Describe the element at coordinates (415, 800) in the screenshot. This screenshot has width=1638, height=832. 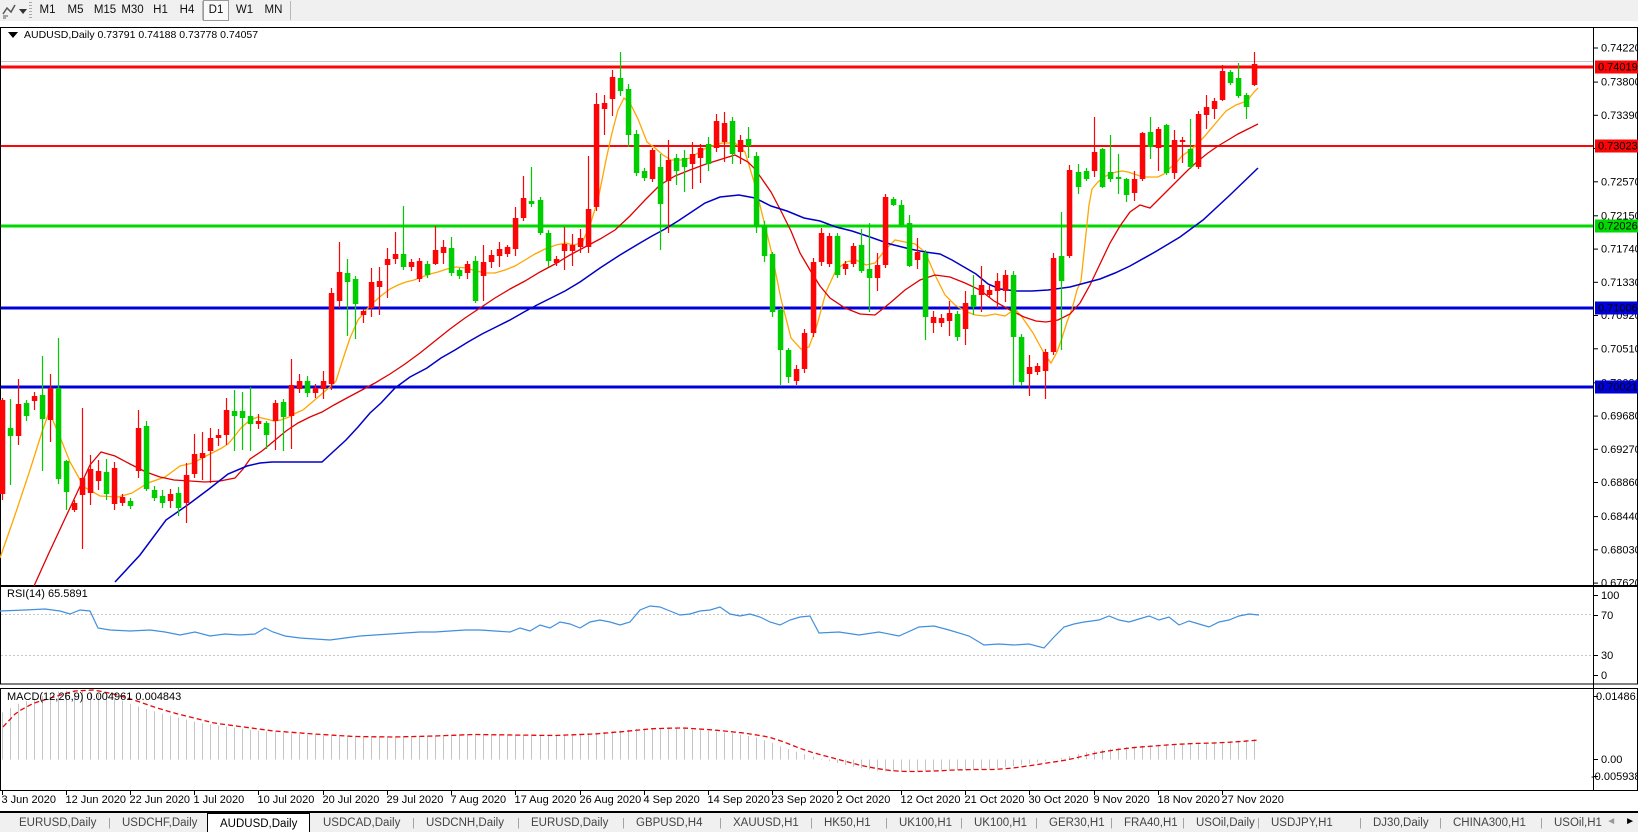
I see `svg-text: 29 Jul 2020` at that location.